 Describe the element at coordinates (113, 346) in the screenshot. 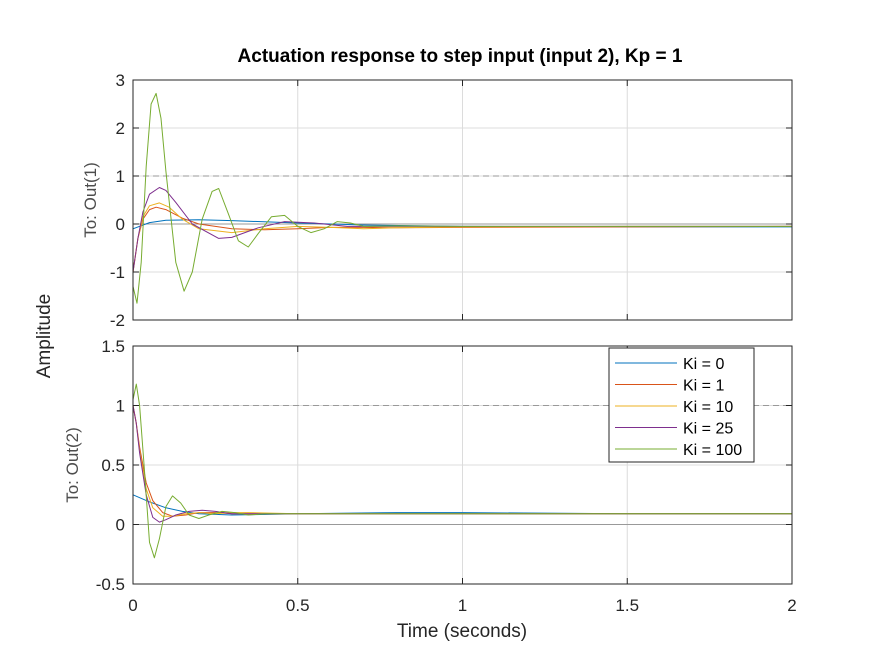

I see `y-tick-label: 1.5` at that location.